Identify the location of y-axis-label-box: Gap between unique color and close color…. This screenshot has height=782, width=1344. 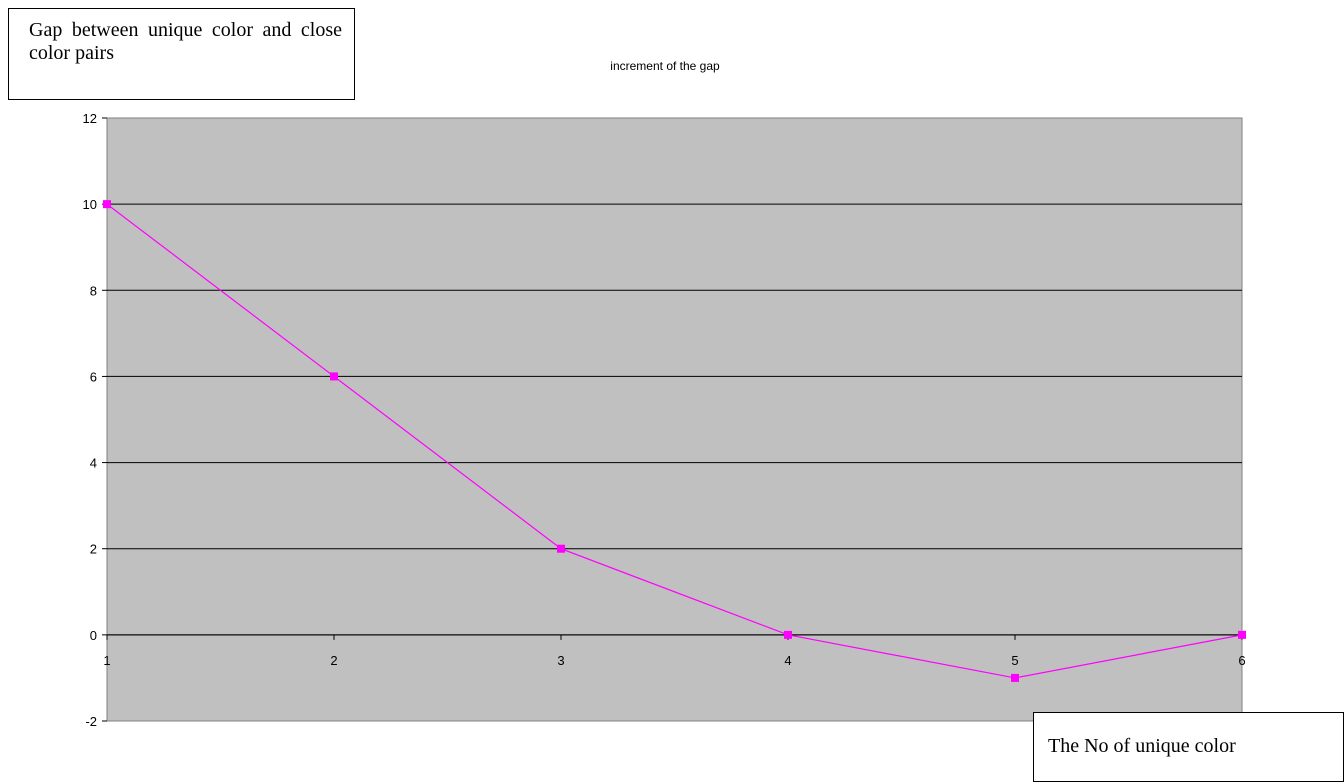
(181, 54).